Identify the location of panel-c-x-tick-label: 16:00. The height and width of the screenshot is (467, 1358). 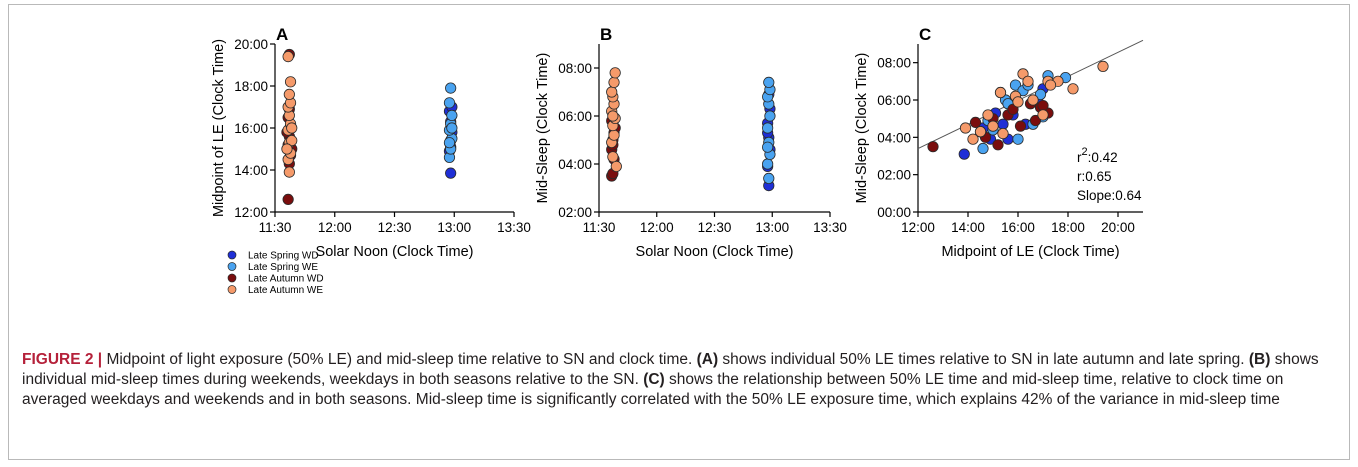
(1018, 227).